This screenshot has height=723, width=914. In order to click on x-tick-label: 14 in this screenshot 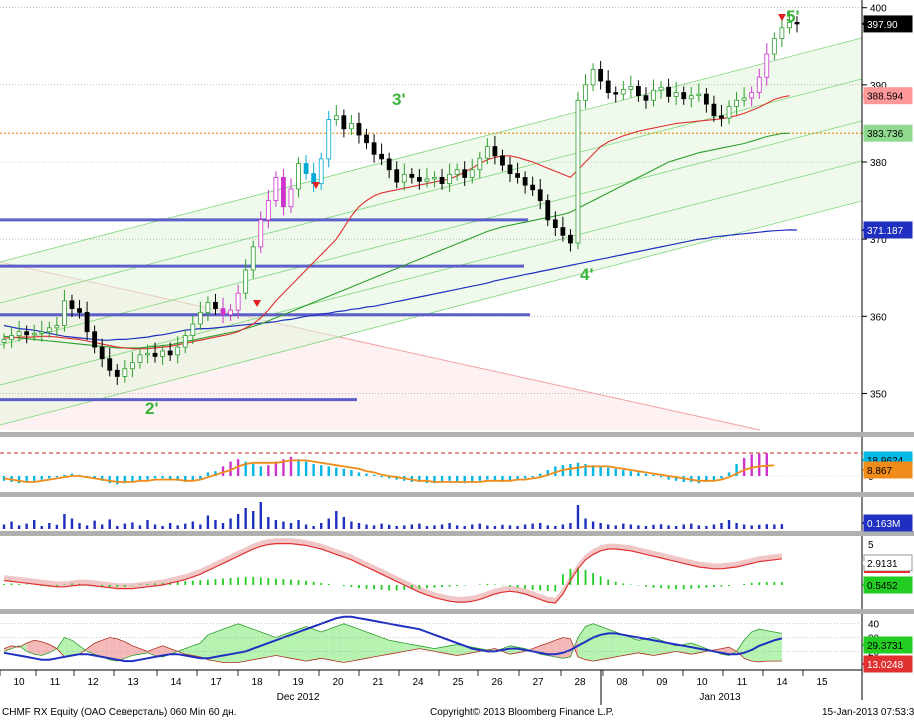, I will do `click(176, 682)`.